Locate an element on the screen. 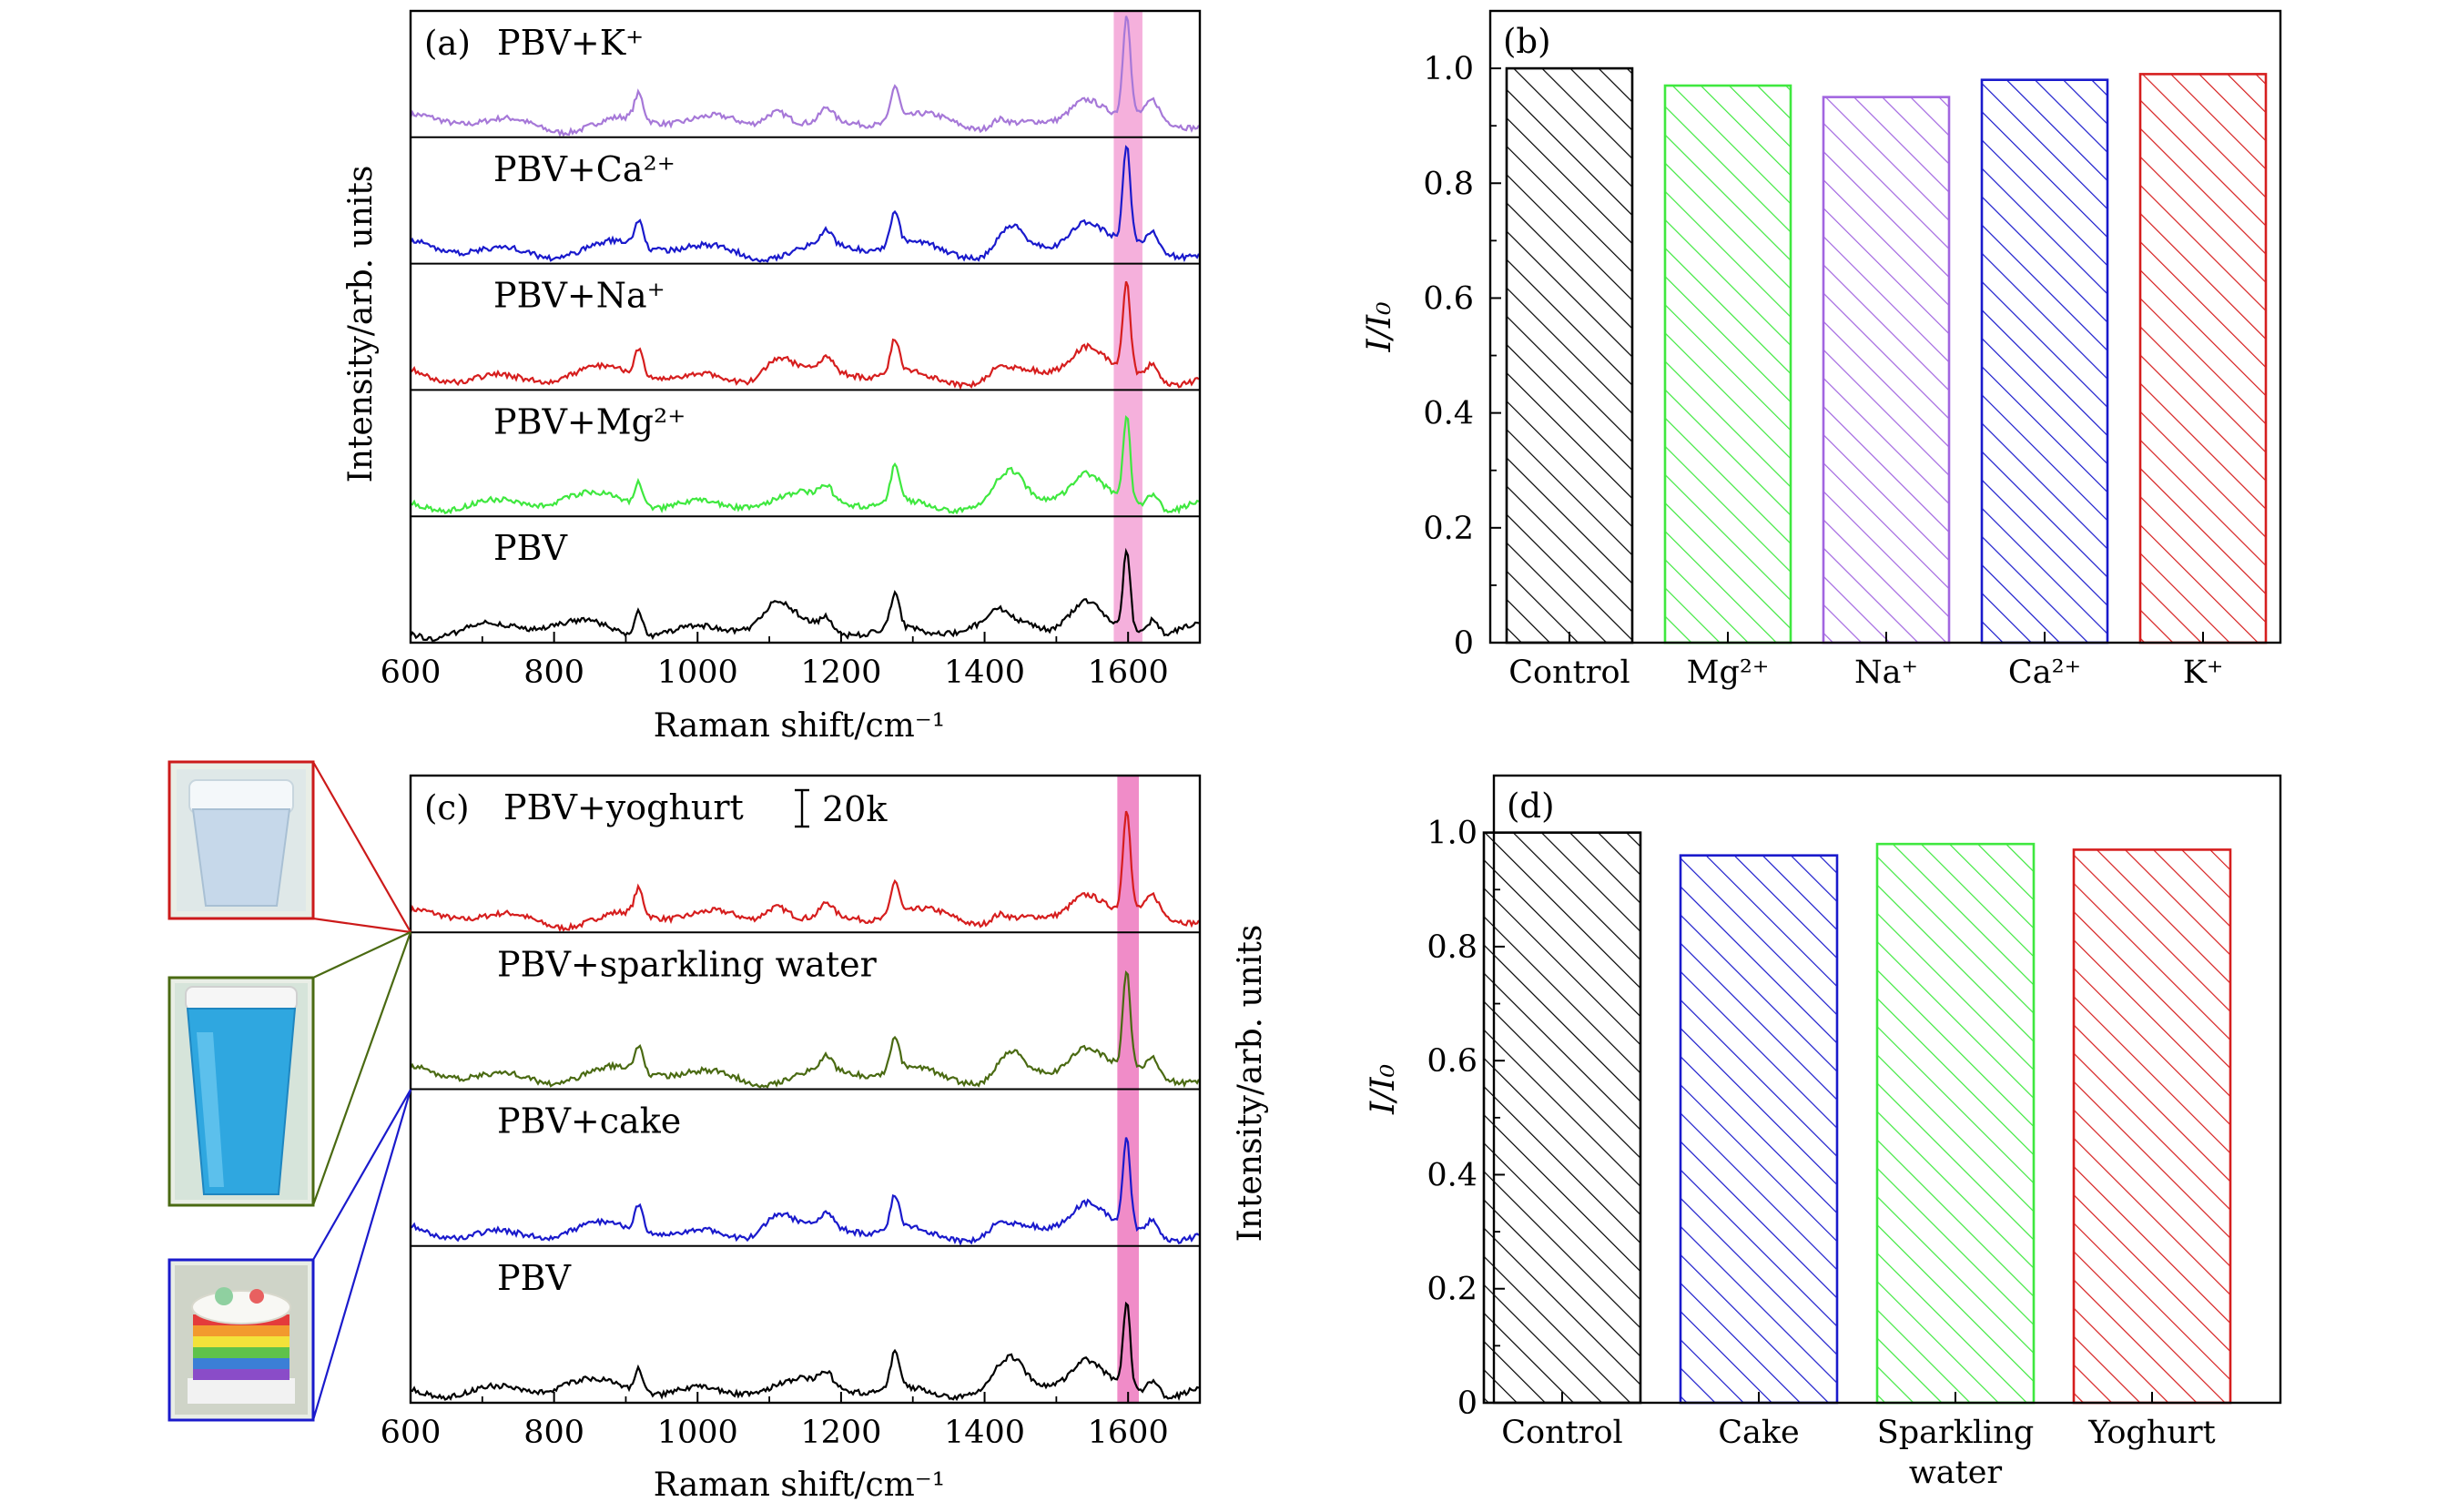 This screenshot has width=2437, height=1512. category-label: Ca²⁺ is located at coordinates (2044, 673).